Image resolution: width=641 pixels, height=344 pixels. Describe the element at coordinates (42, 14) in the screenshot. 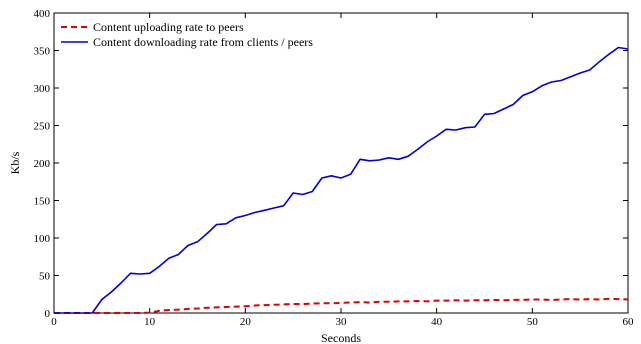

I see `y-tick-label: 400` at that location.